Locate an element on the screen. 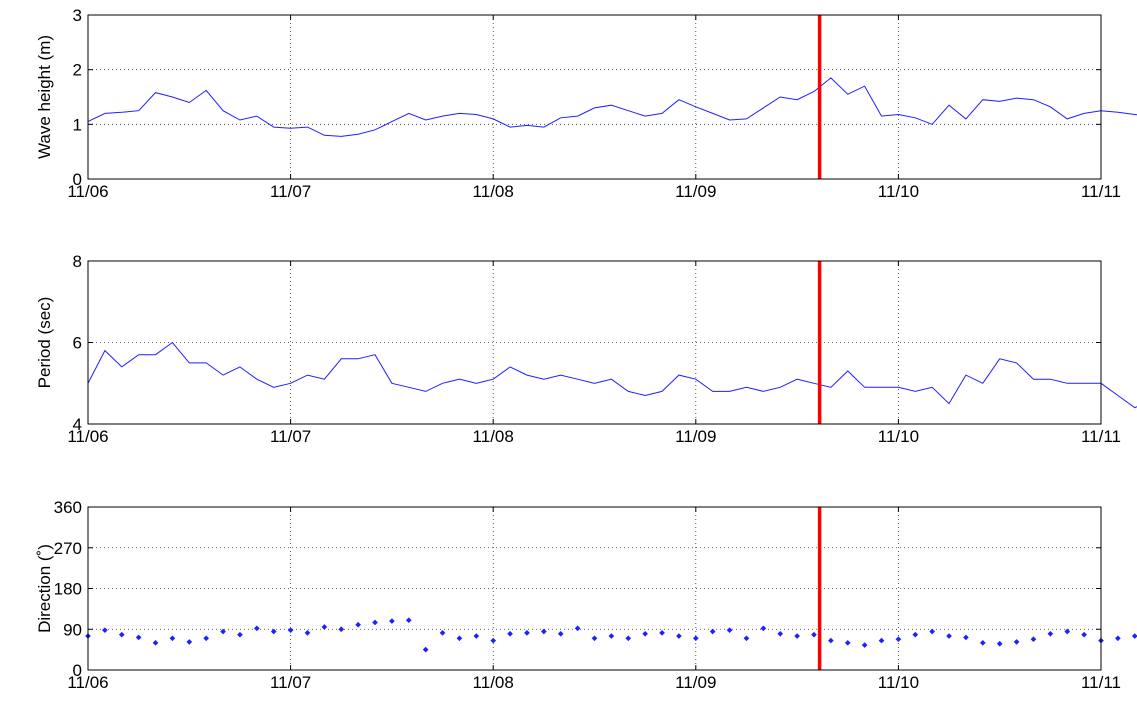 This screenshot has width=1137, height=704. y-tick-label: 3 is located at coordinates (77, 15).